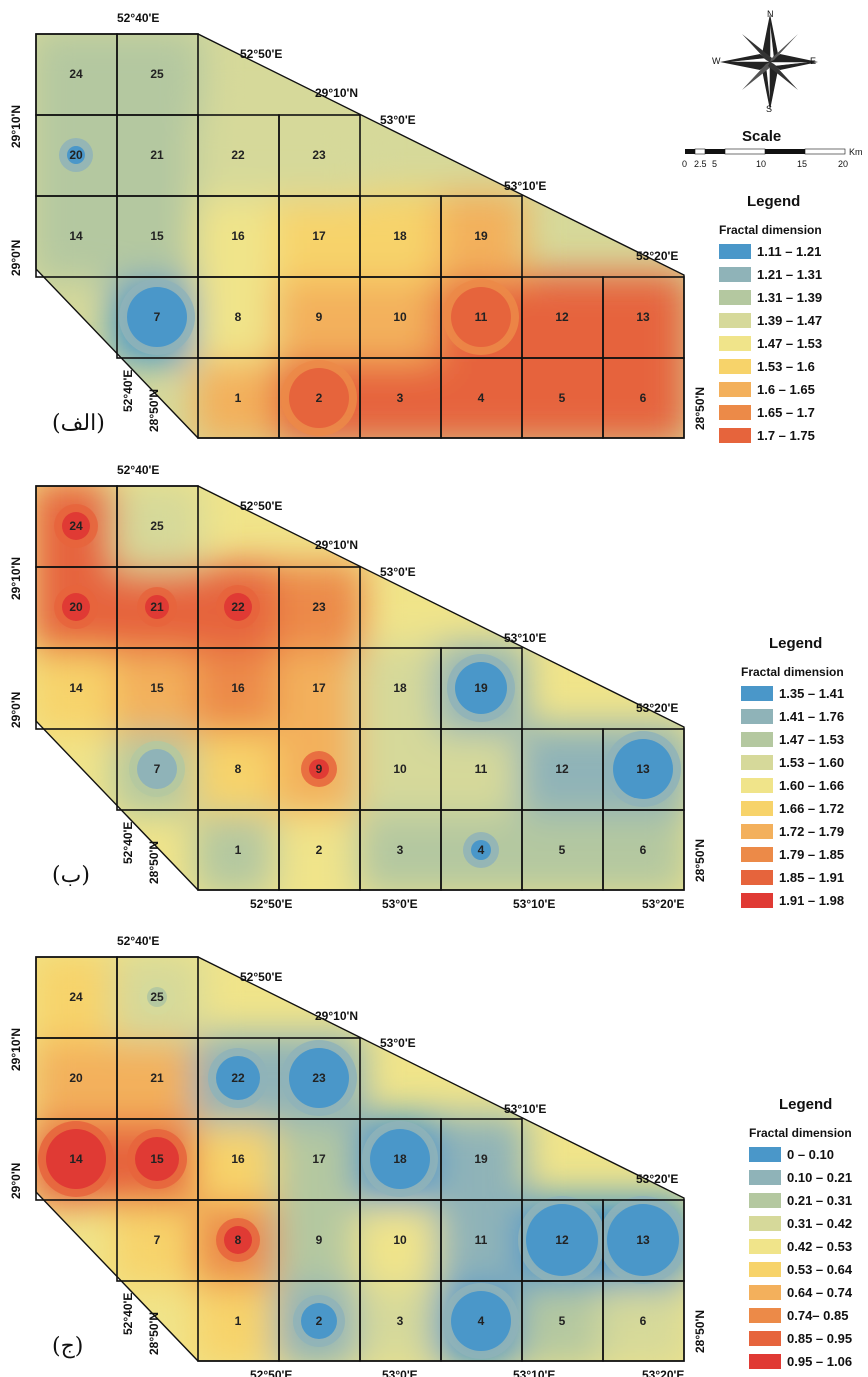 The height and width of the screenshot is (1377, 868). Describe the element at coordinates (157, 236) in the screenshot. I see `cell-number-label: 15` at that location.